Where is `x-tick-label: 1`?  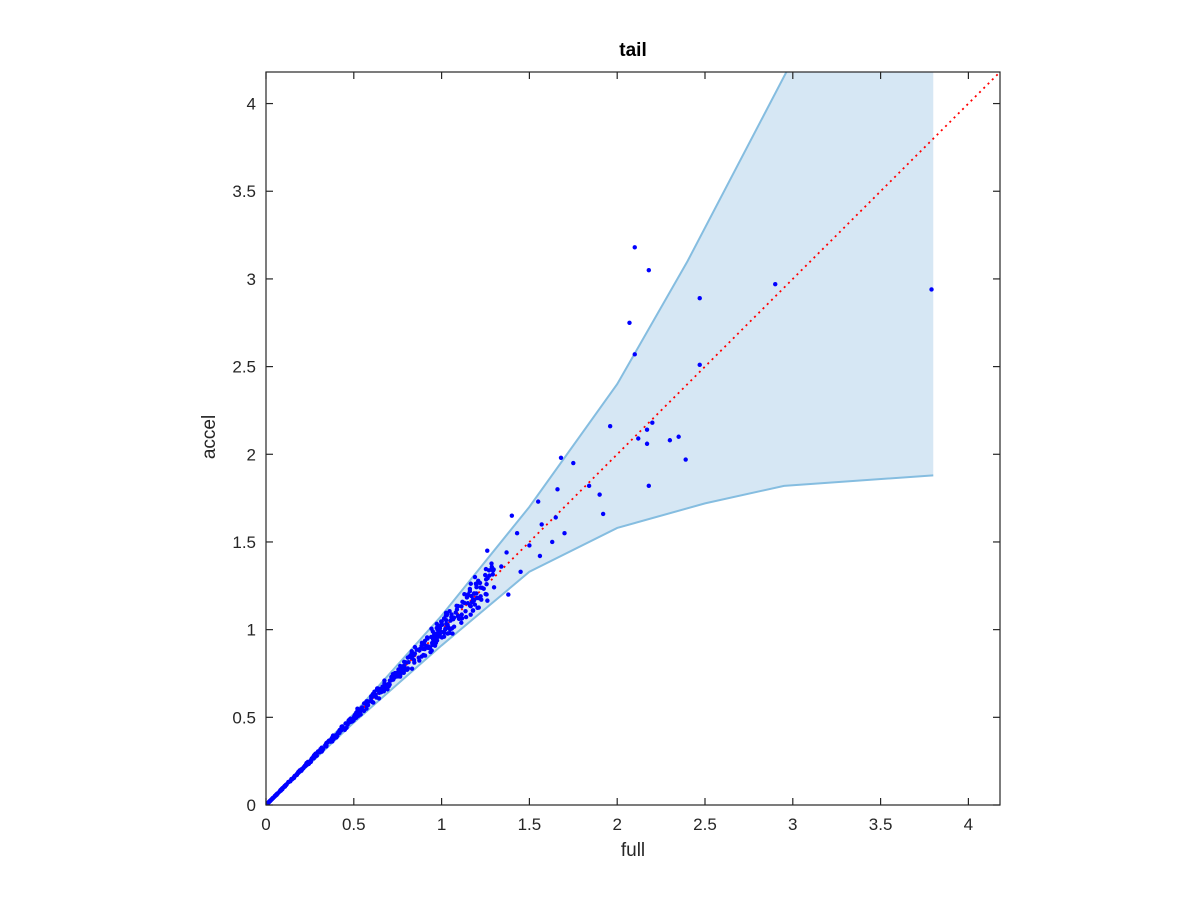
x-tick-label: 1 is located at coordinates (441, 824).